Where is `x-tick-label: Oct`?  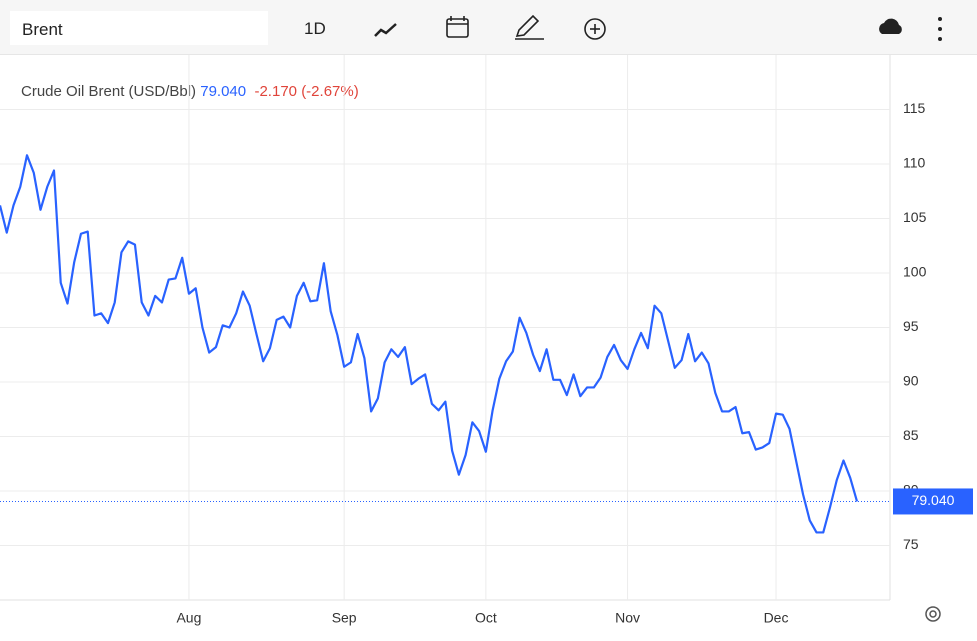
x-tick-label: Oct is located at coordinates (486, 618).